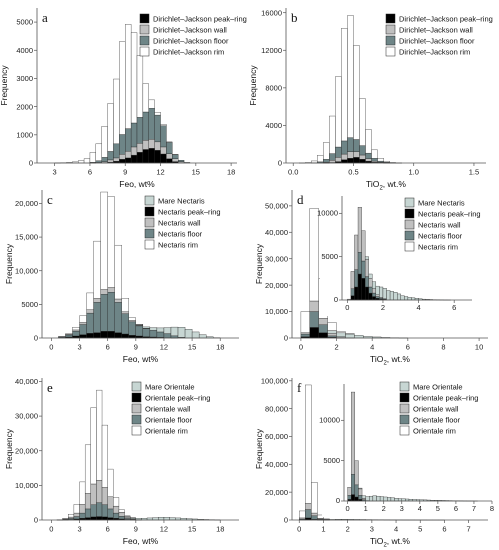 The image size is (499, 550). I want to click on inset-bar-floor, so click(359, 263).